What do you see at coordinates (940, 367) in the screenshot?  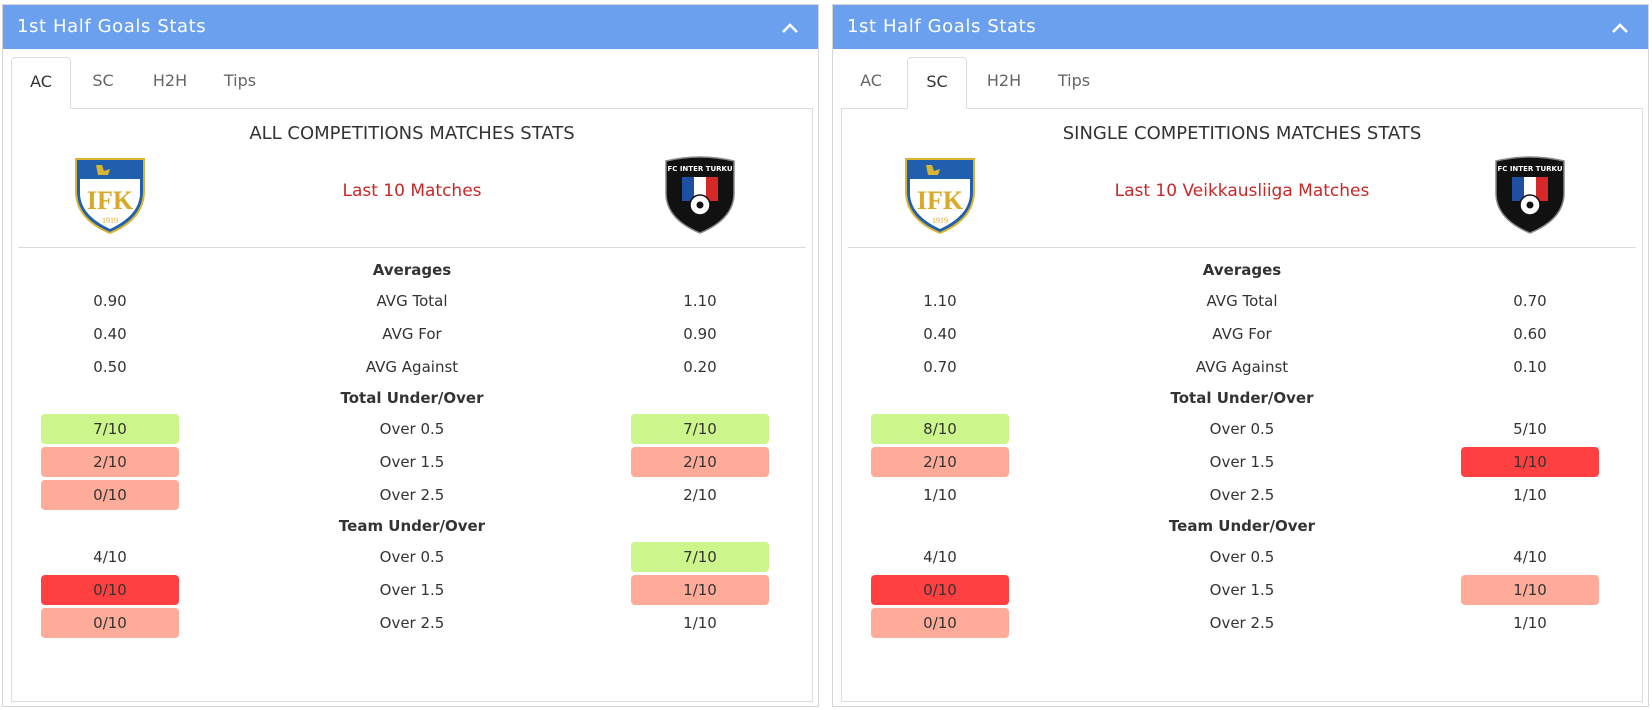 I see `home-value: 0.70` at bounding box center [940, 367].